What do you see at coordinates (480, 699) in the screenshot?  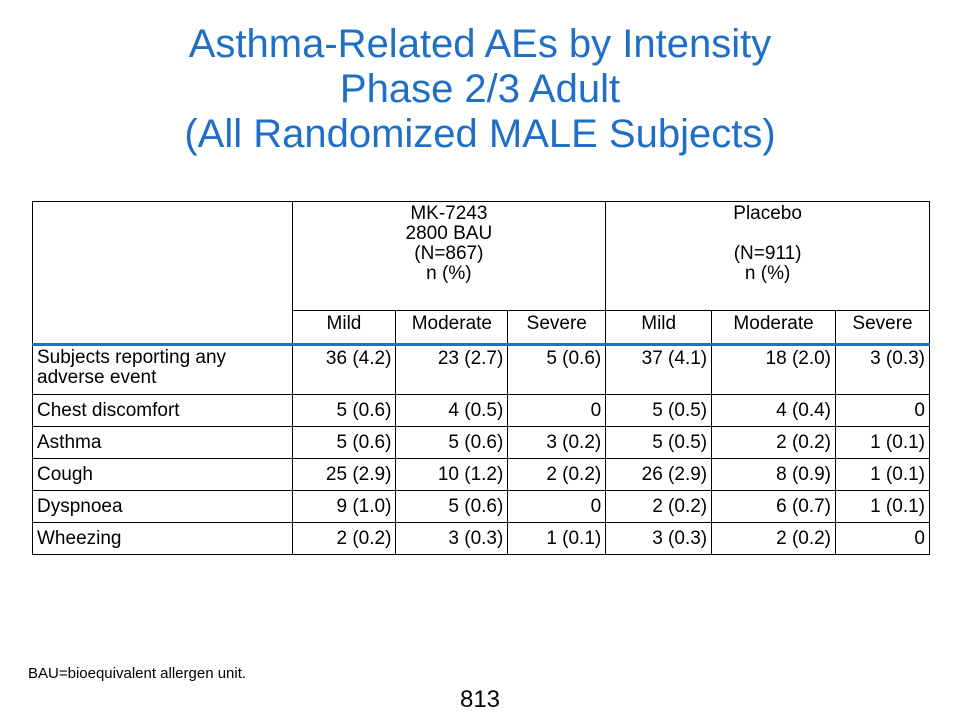 I see `page-number: 813` at bounding box center [480, 699].